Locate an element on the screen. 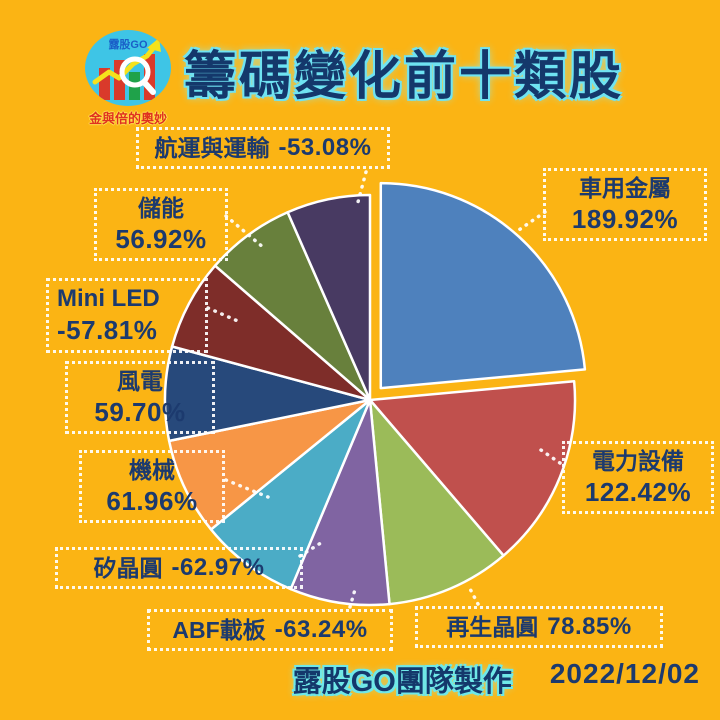 The image size is (720, 720). footer: 露股GO團隊製作 2022/12/02 is located at coordinates (350, 679).